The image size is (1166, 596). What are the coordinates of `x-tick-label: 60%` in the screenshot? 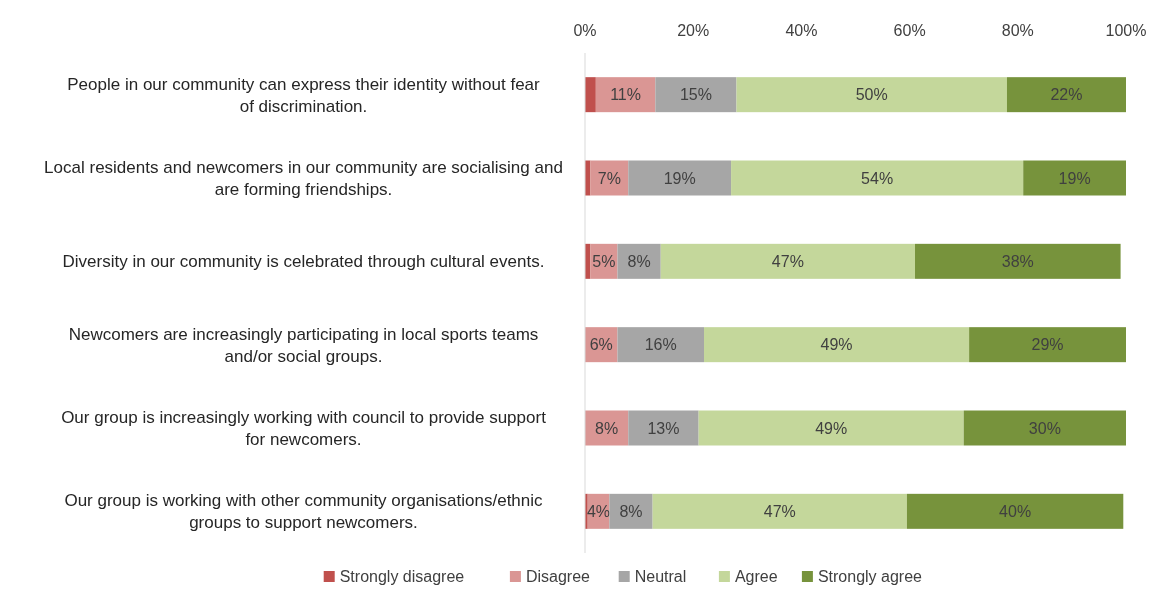 It's located at (909, 30).